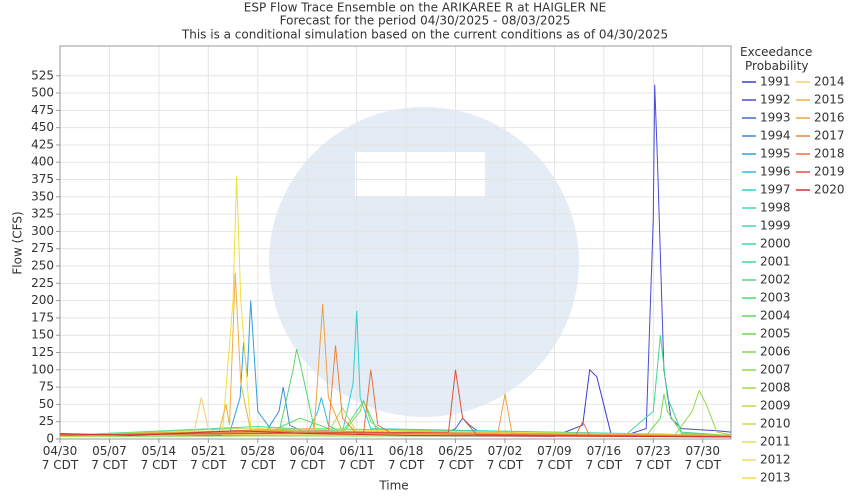 The image size is (850, 500). I want to click on legend-label: 2018, so click(829, 154).